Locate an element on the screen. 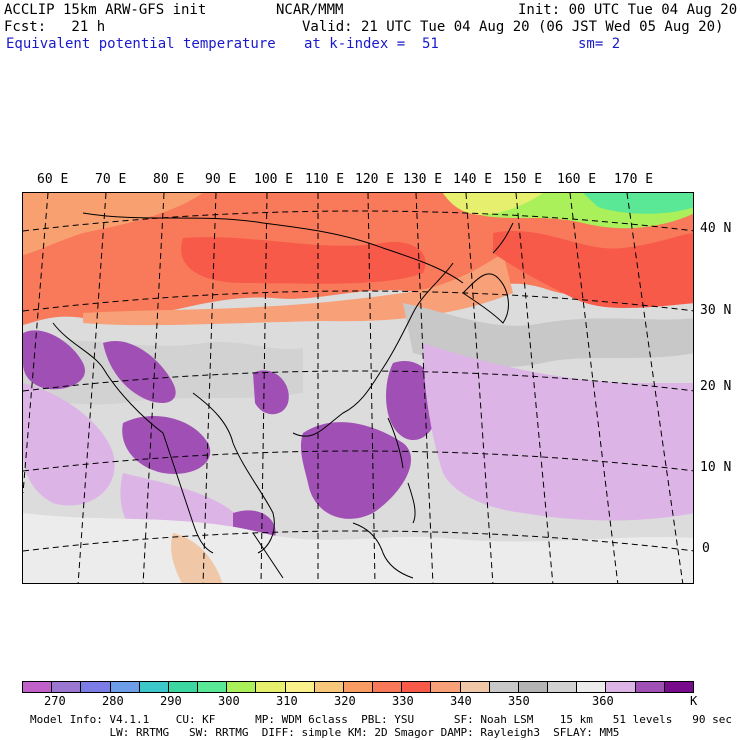 This screenshot has width=740, height=740. lon-label: 140 E is located at coordinates (473, 179).